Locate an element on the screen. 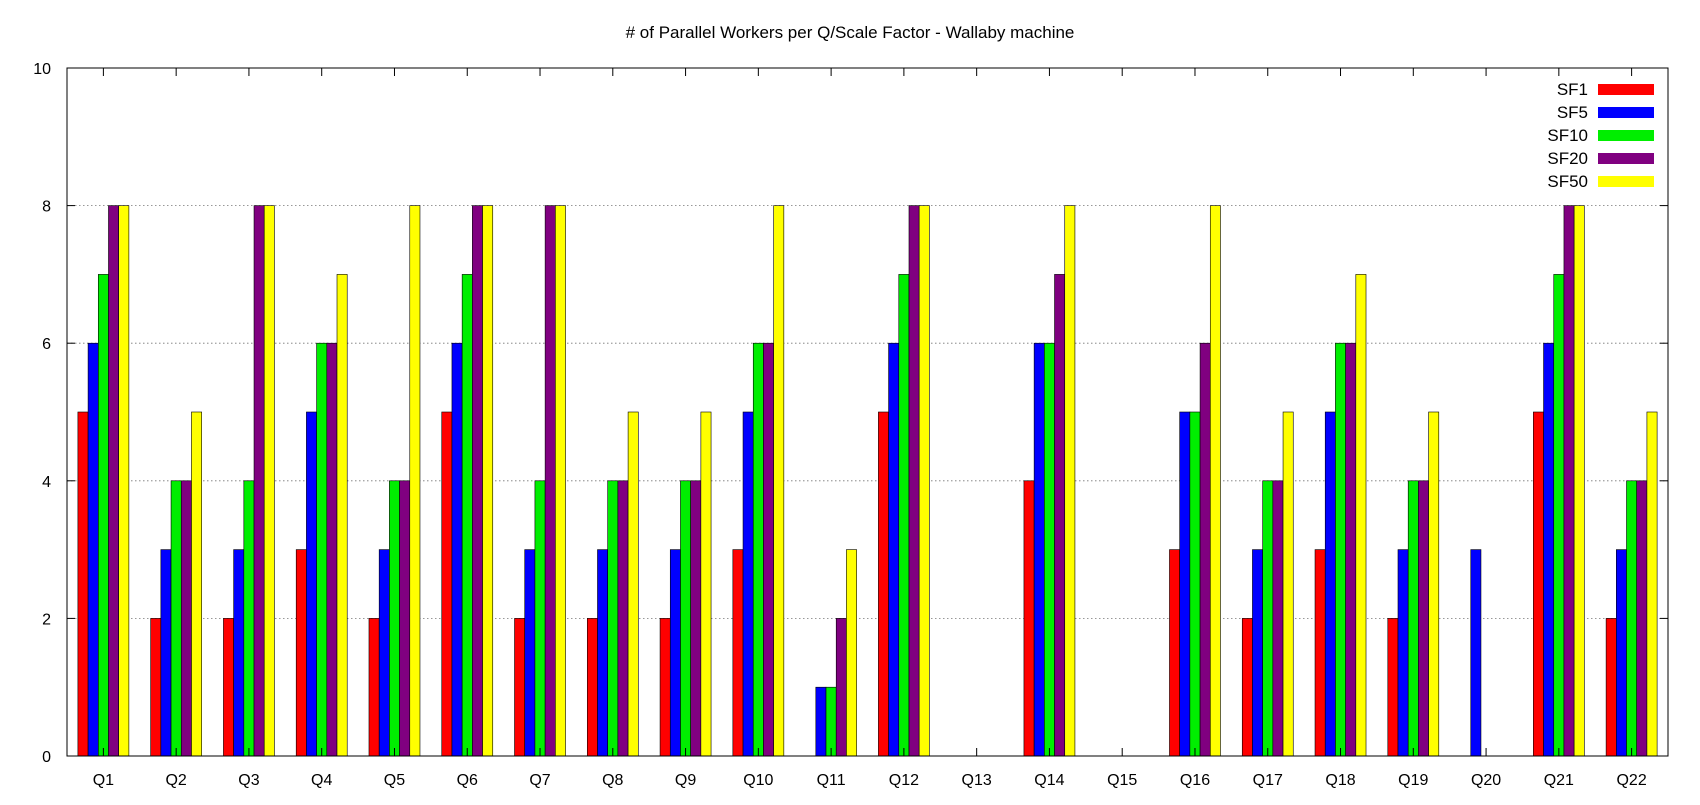 The height and width of the screenshot is (805, 1700). bar-sf50-q16 is located at coordinates (1215, 481).